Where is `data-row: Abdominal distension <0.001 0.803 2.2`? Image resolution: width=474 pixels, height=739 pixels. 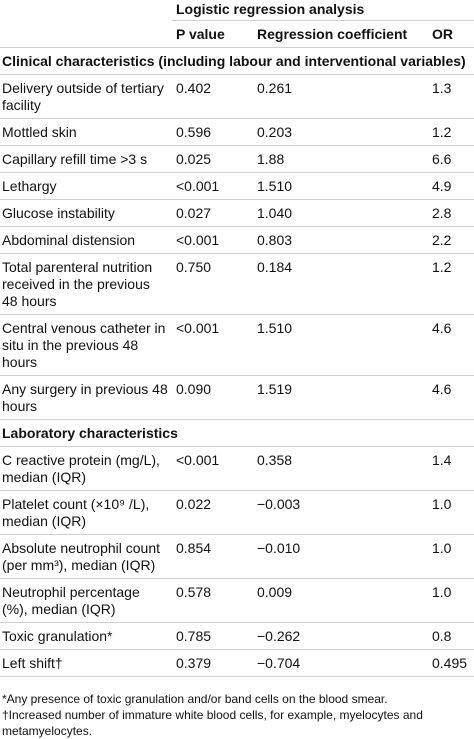
data-row: Abdominal distension <0.001 0.803 2.2 is located at coordinates (237, 240).